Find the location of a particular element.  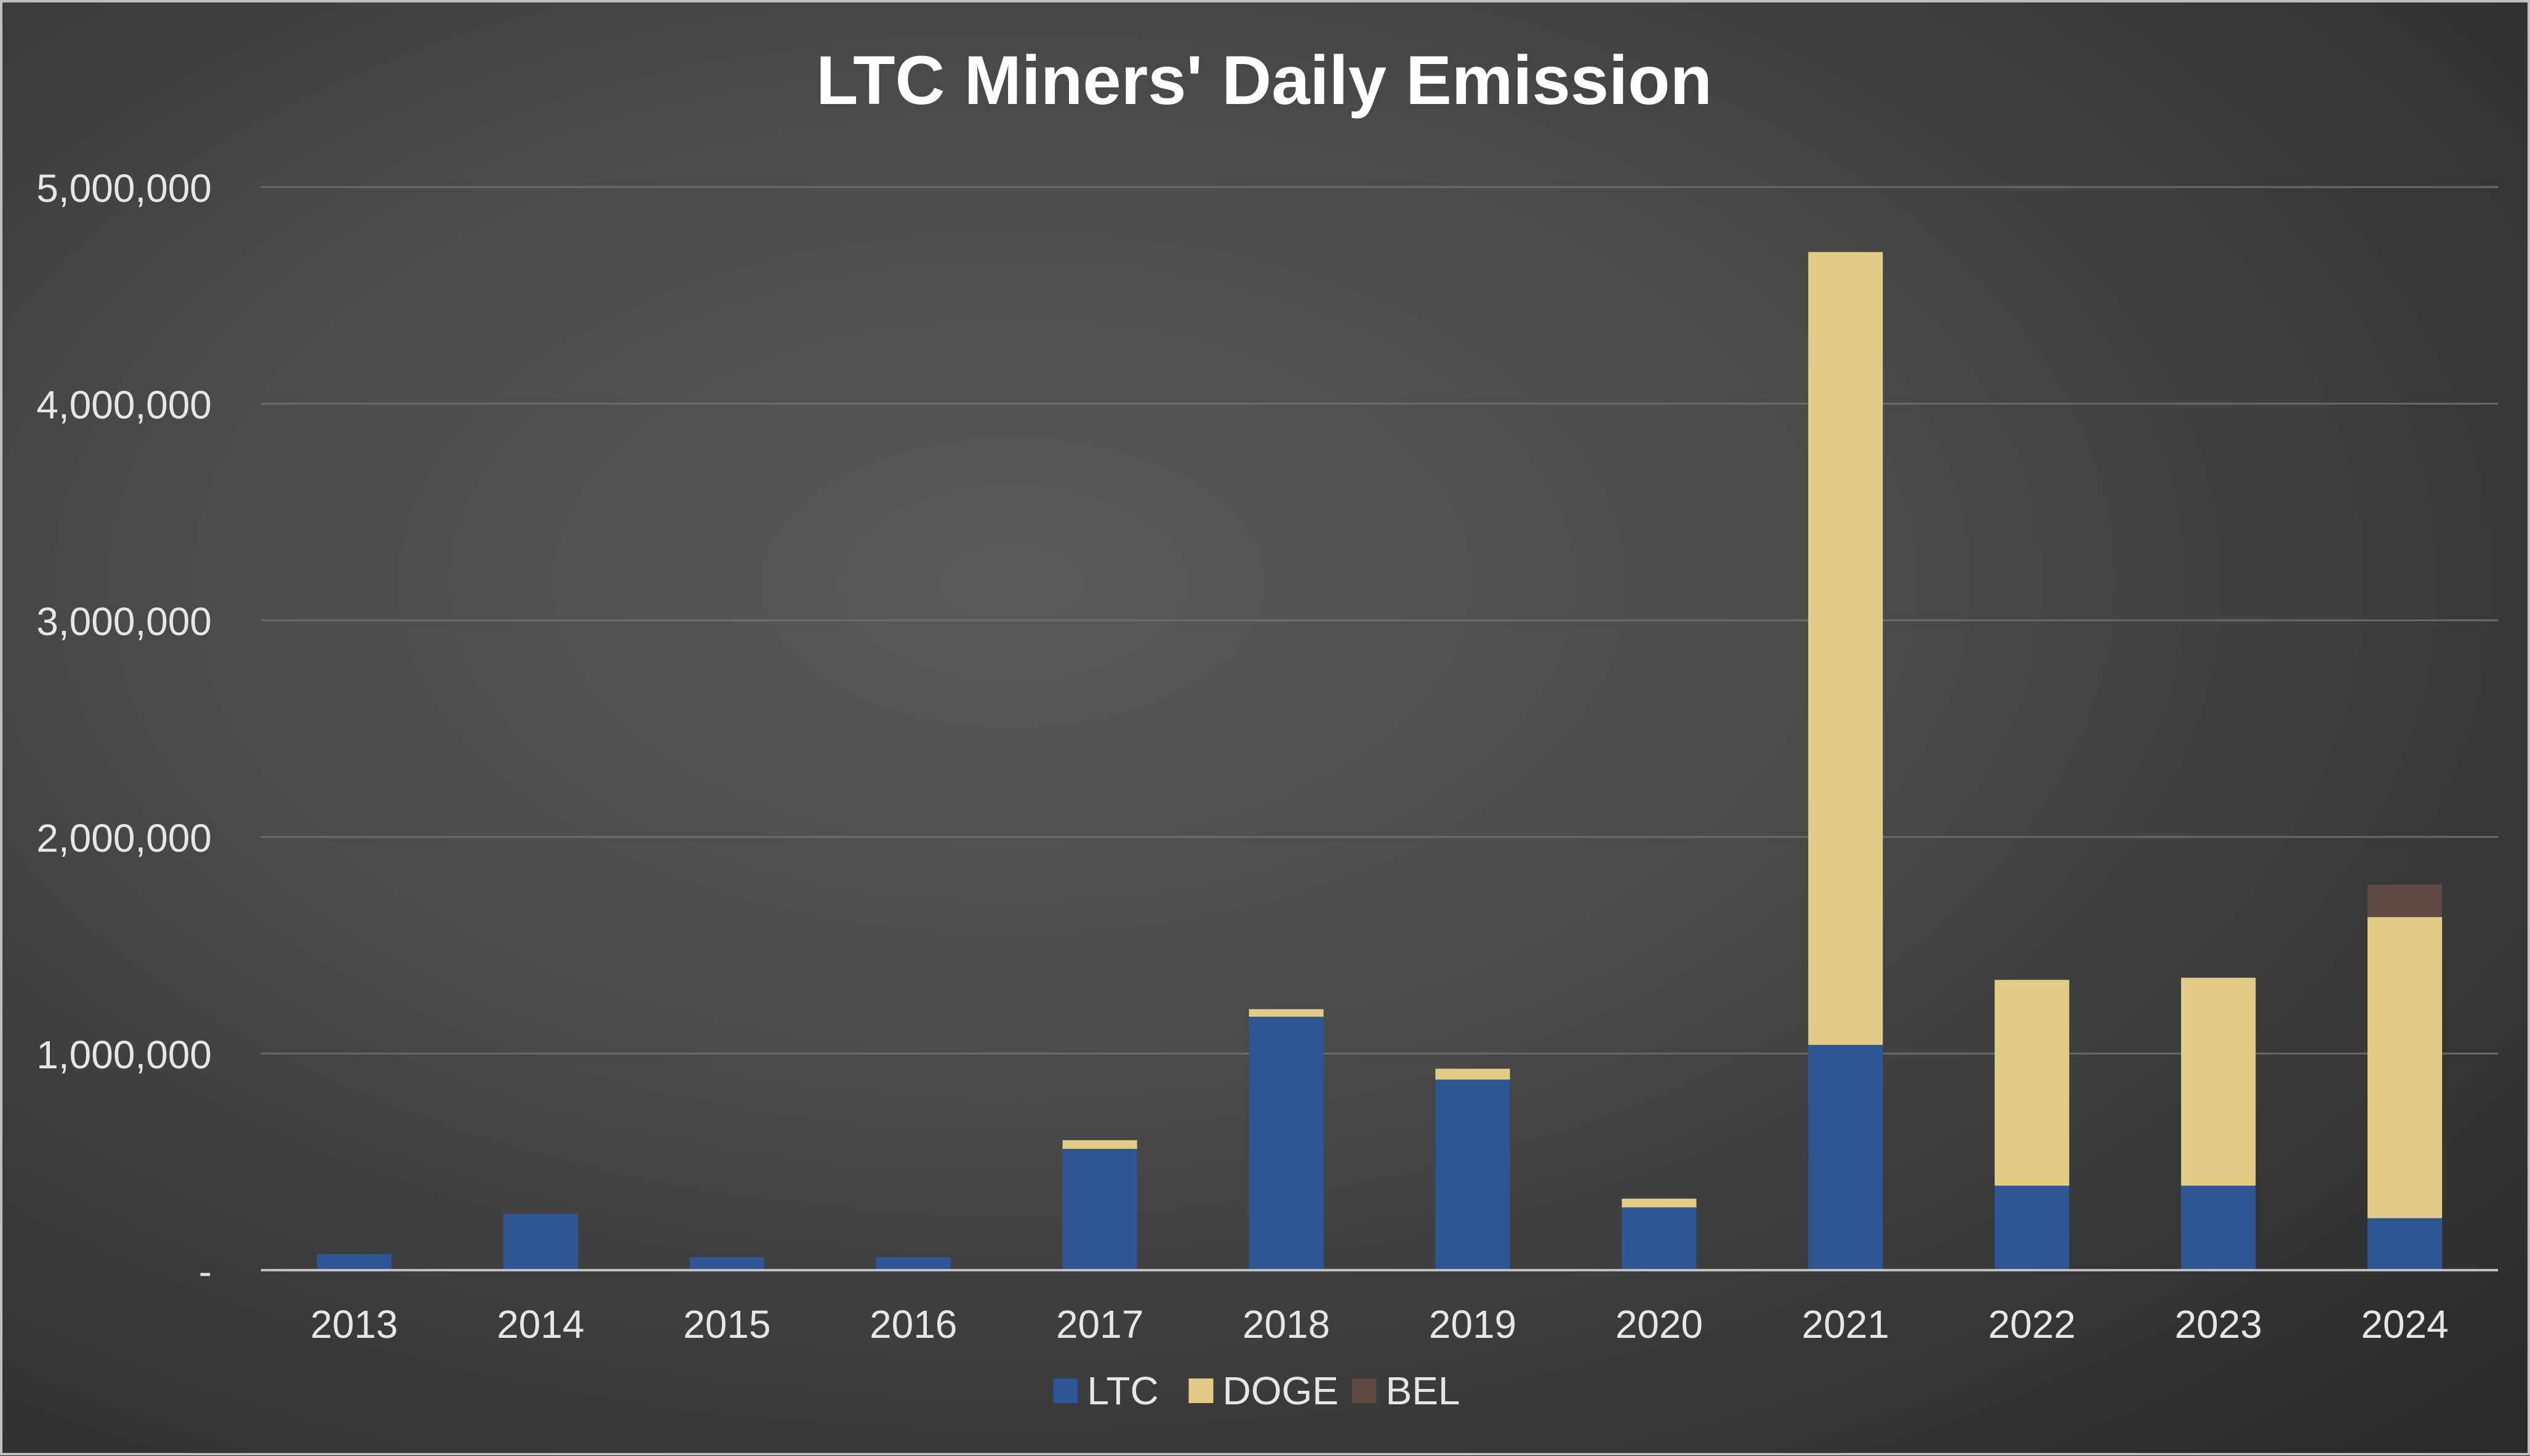

x-tick-label: 2014 is located at coordinates (540, 1324).